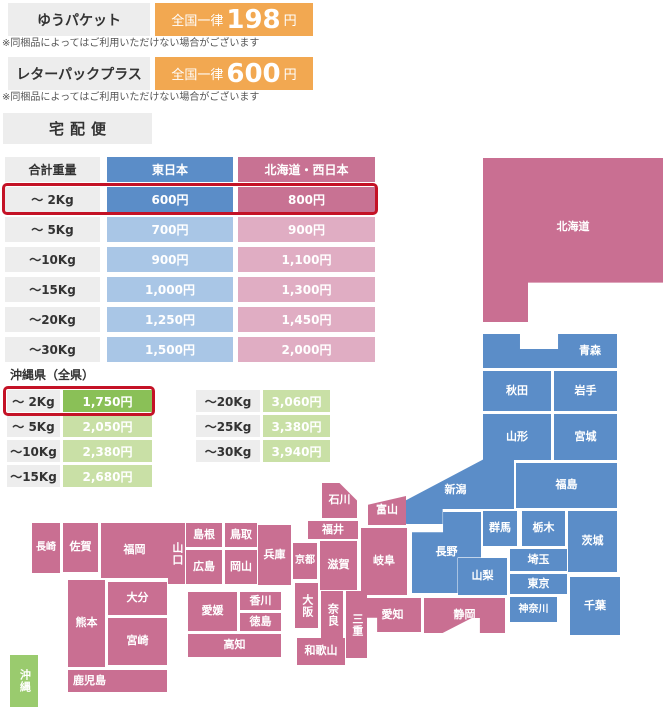 The height and width of the screenshot is (711, 667). What do you see at coordinates (131, 97) in the screenshot?
I see `letterpack-note: ※同梱品によってはご利用いただけない場合がございます` at bounding box center [131, 97].